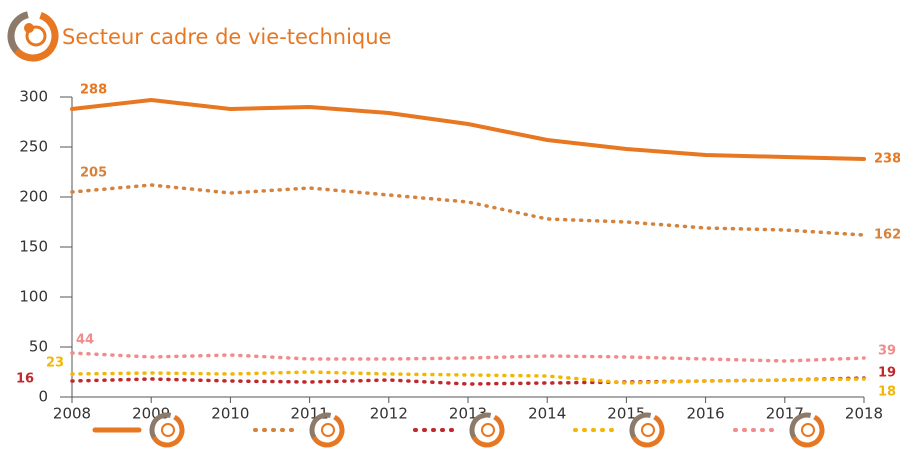 The image size is (900, 474). Describe the element at coordinates (887, 351) in the screenshot. I see `data-label: 39` at that location.